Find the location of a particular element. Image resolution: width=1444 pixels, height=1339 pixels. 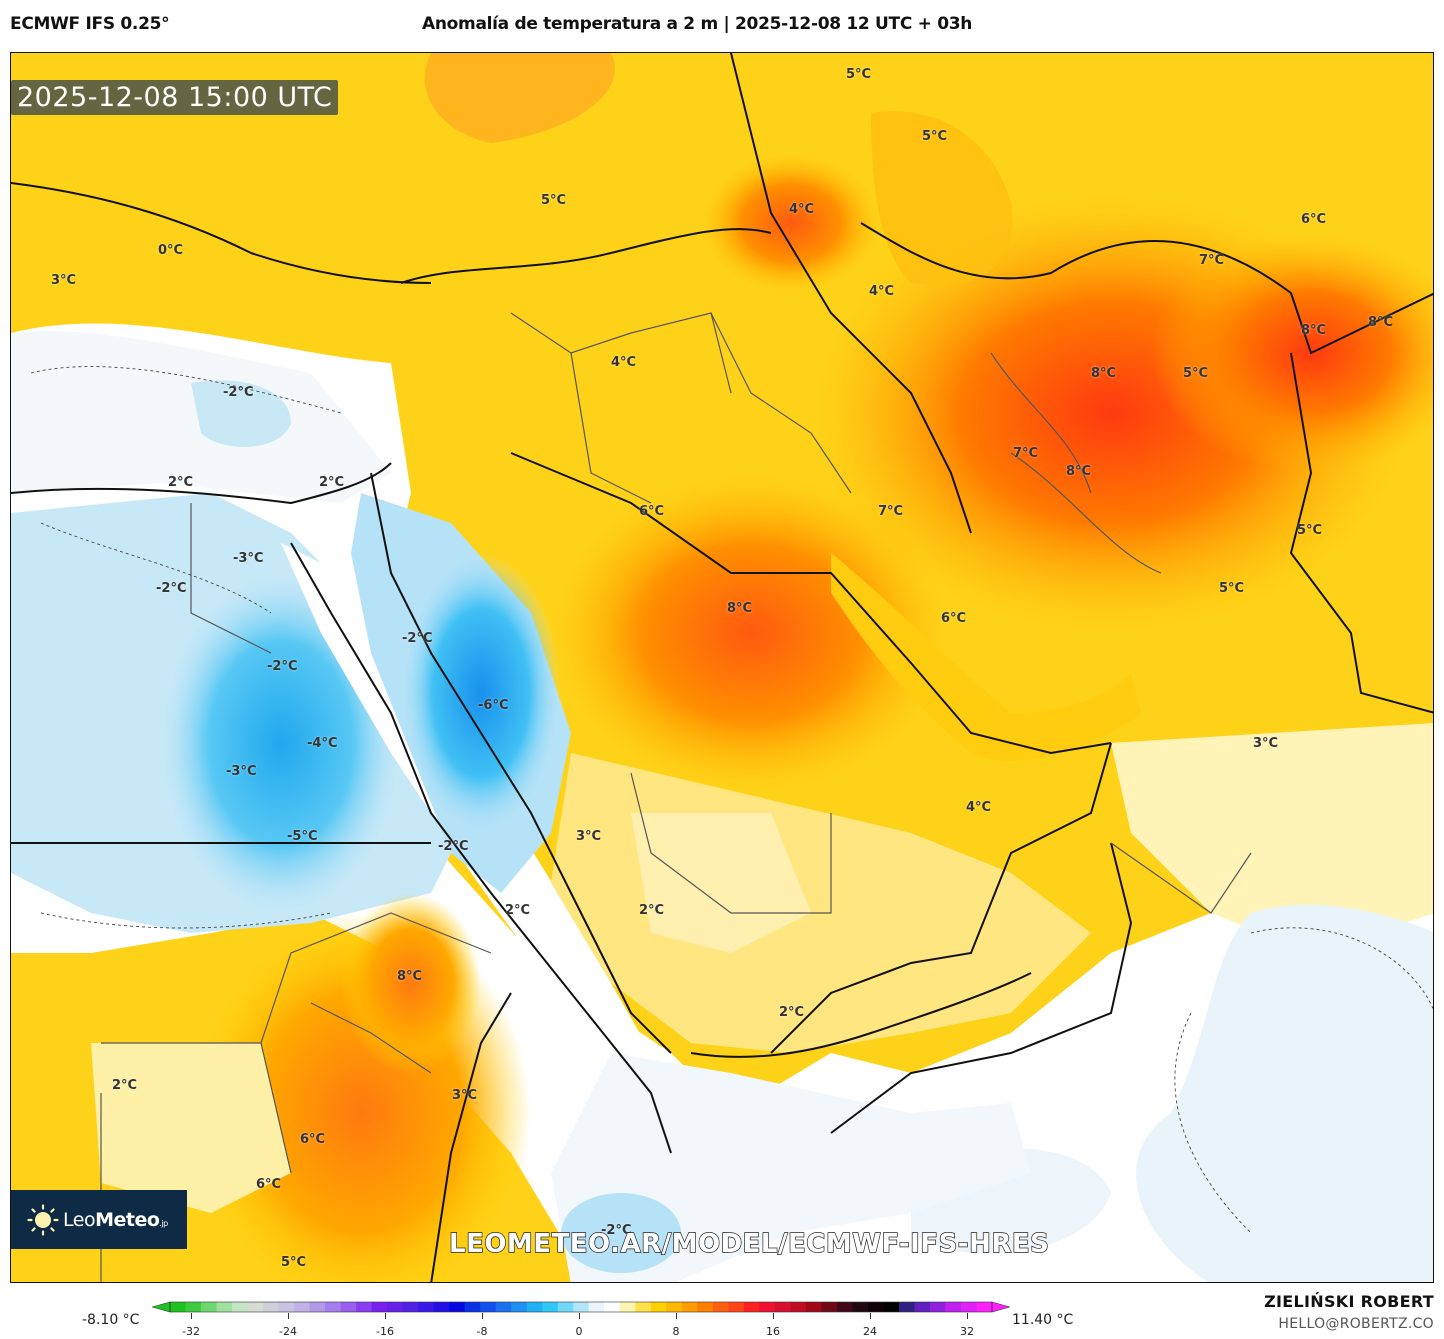

sun-icon is located at coordinates (43, 1219).